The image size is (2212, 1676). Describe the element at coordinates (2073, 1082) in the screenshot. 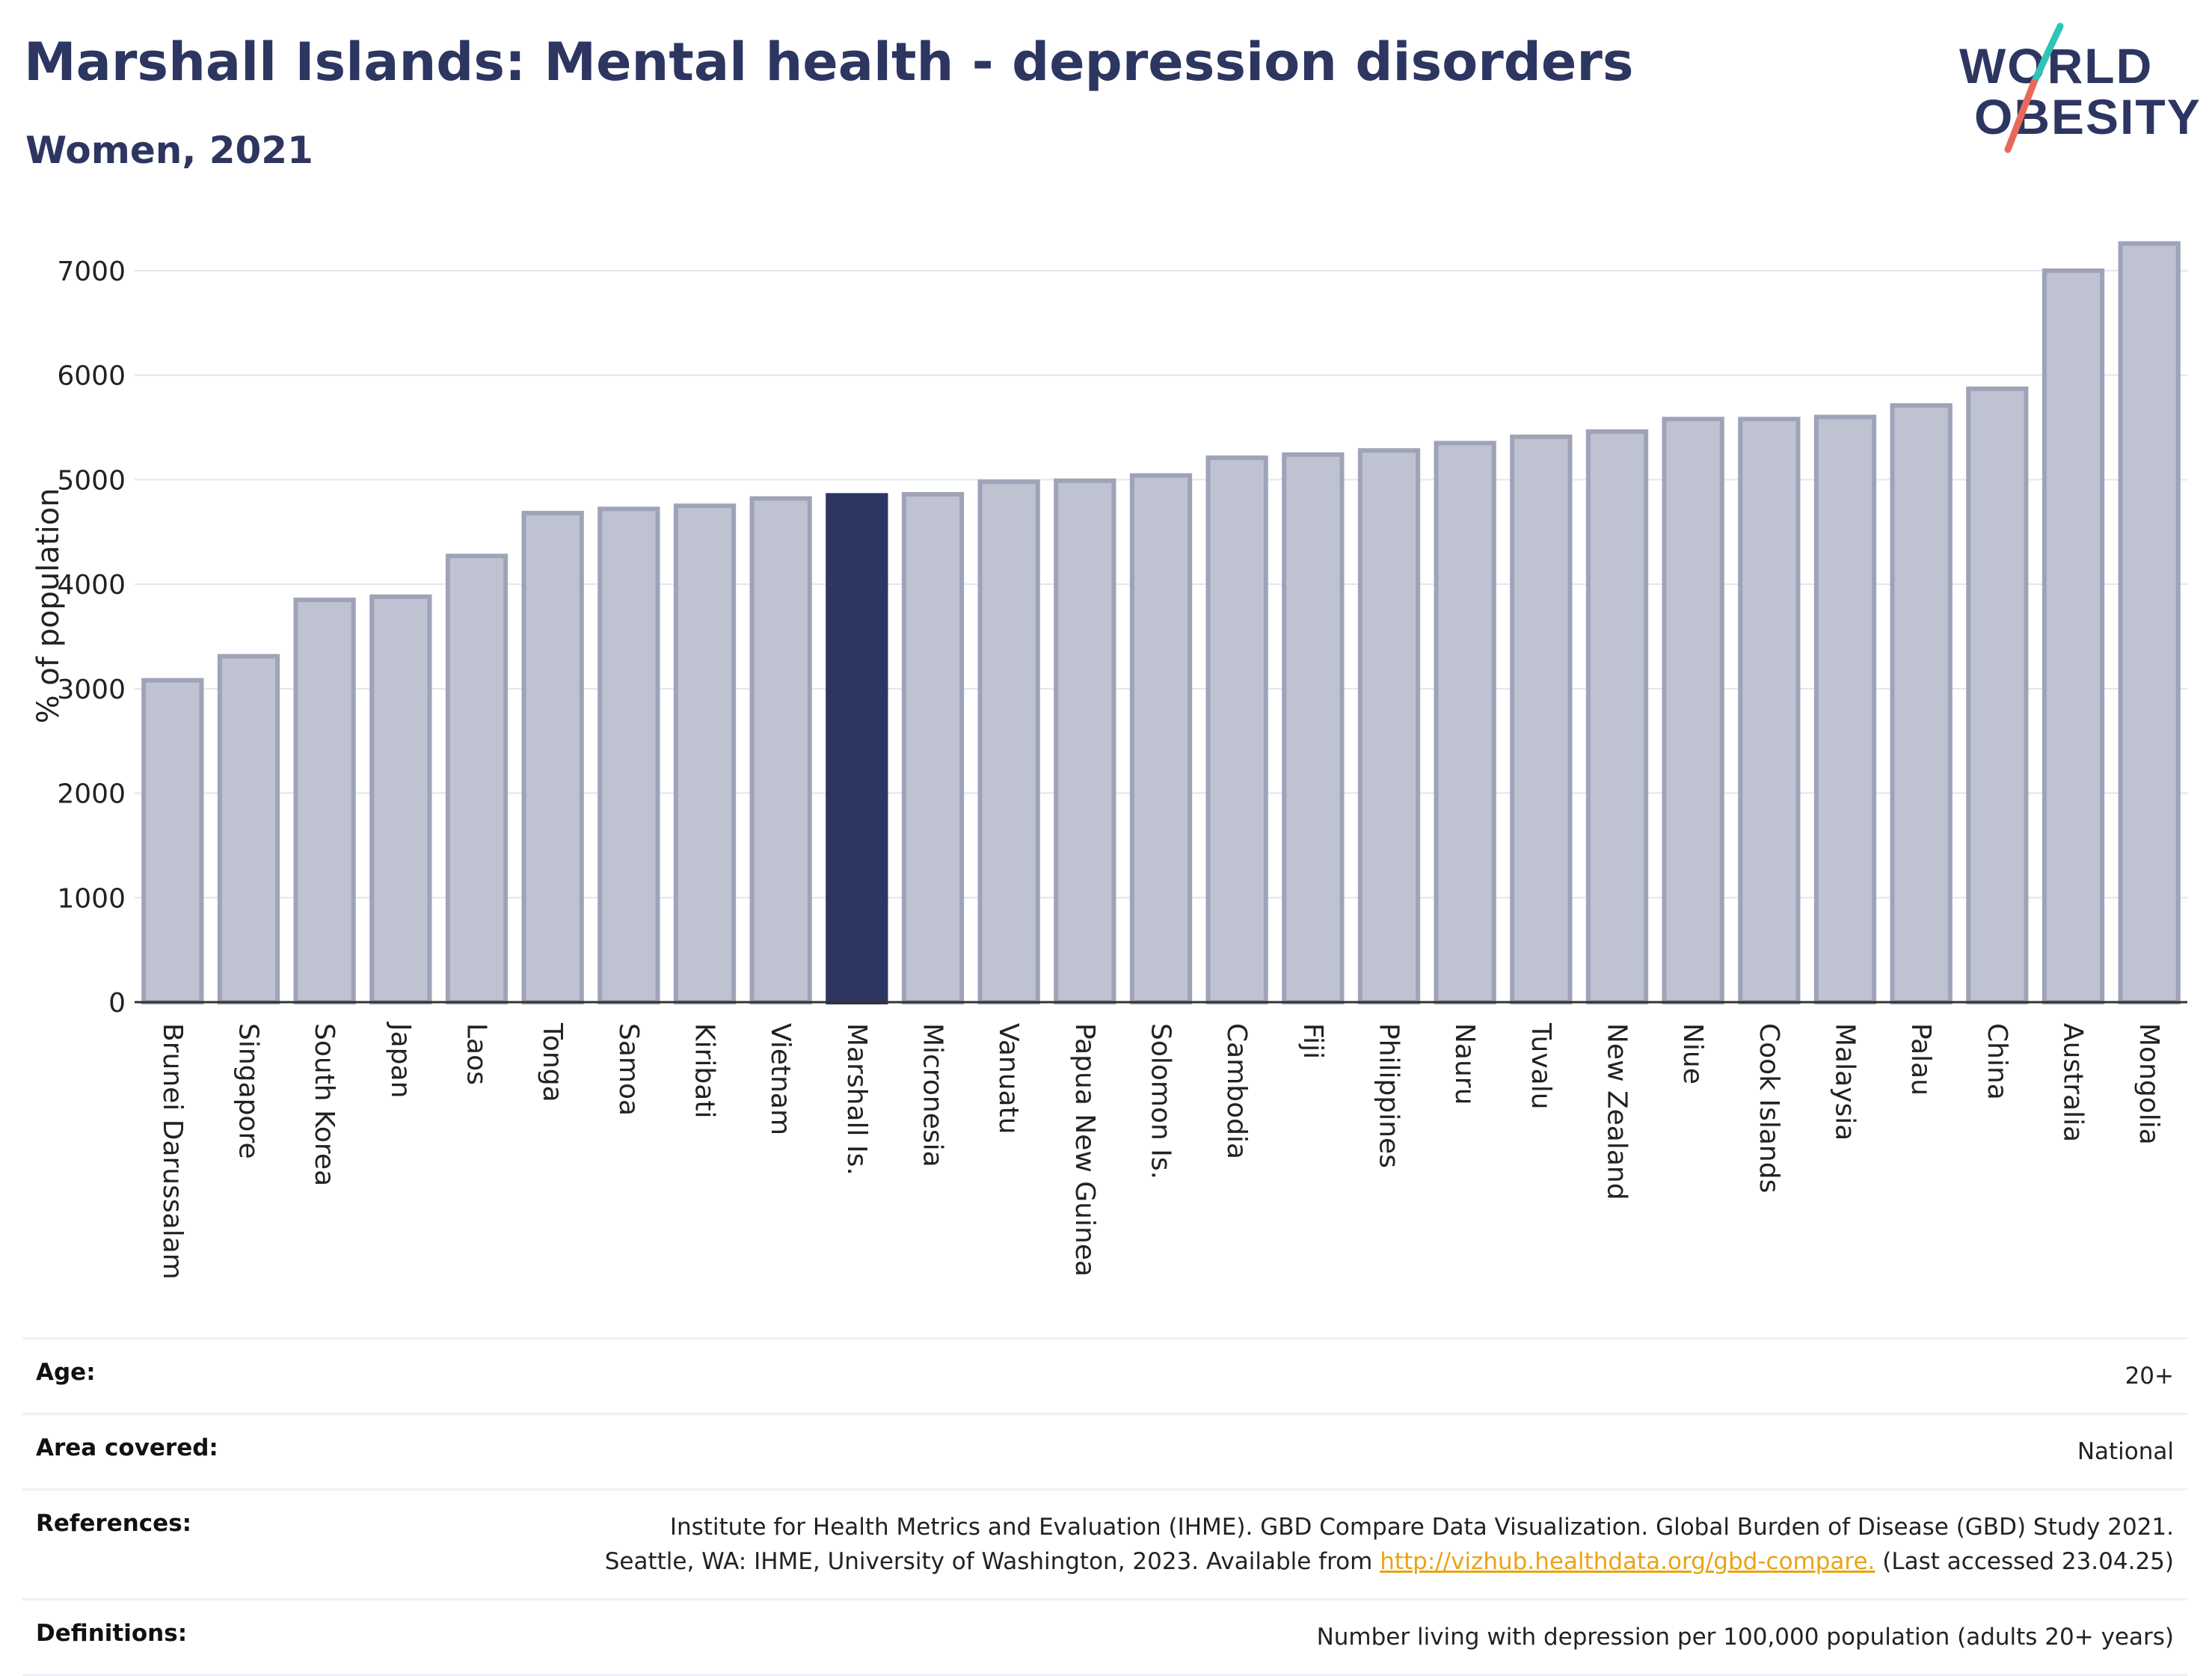

I see `x-tick-label: Australia` at that location.